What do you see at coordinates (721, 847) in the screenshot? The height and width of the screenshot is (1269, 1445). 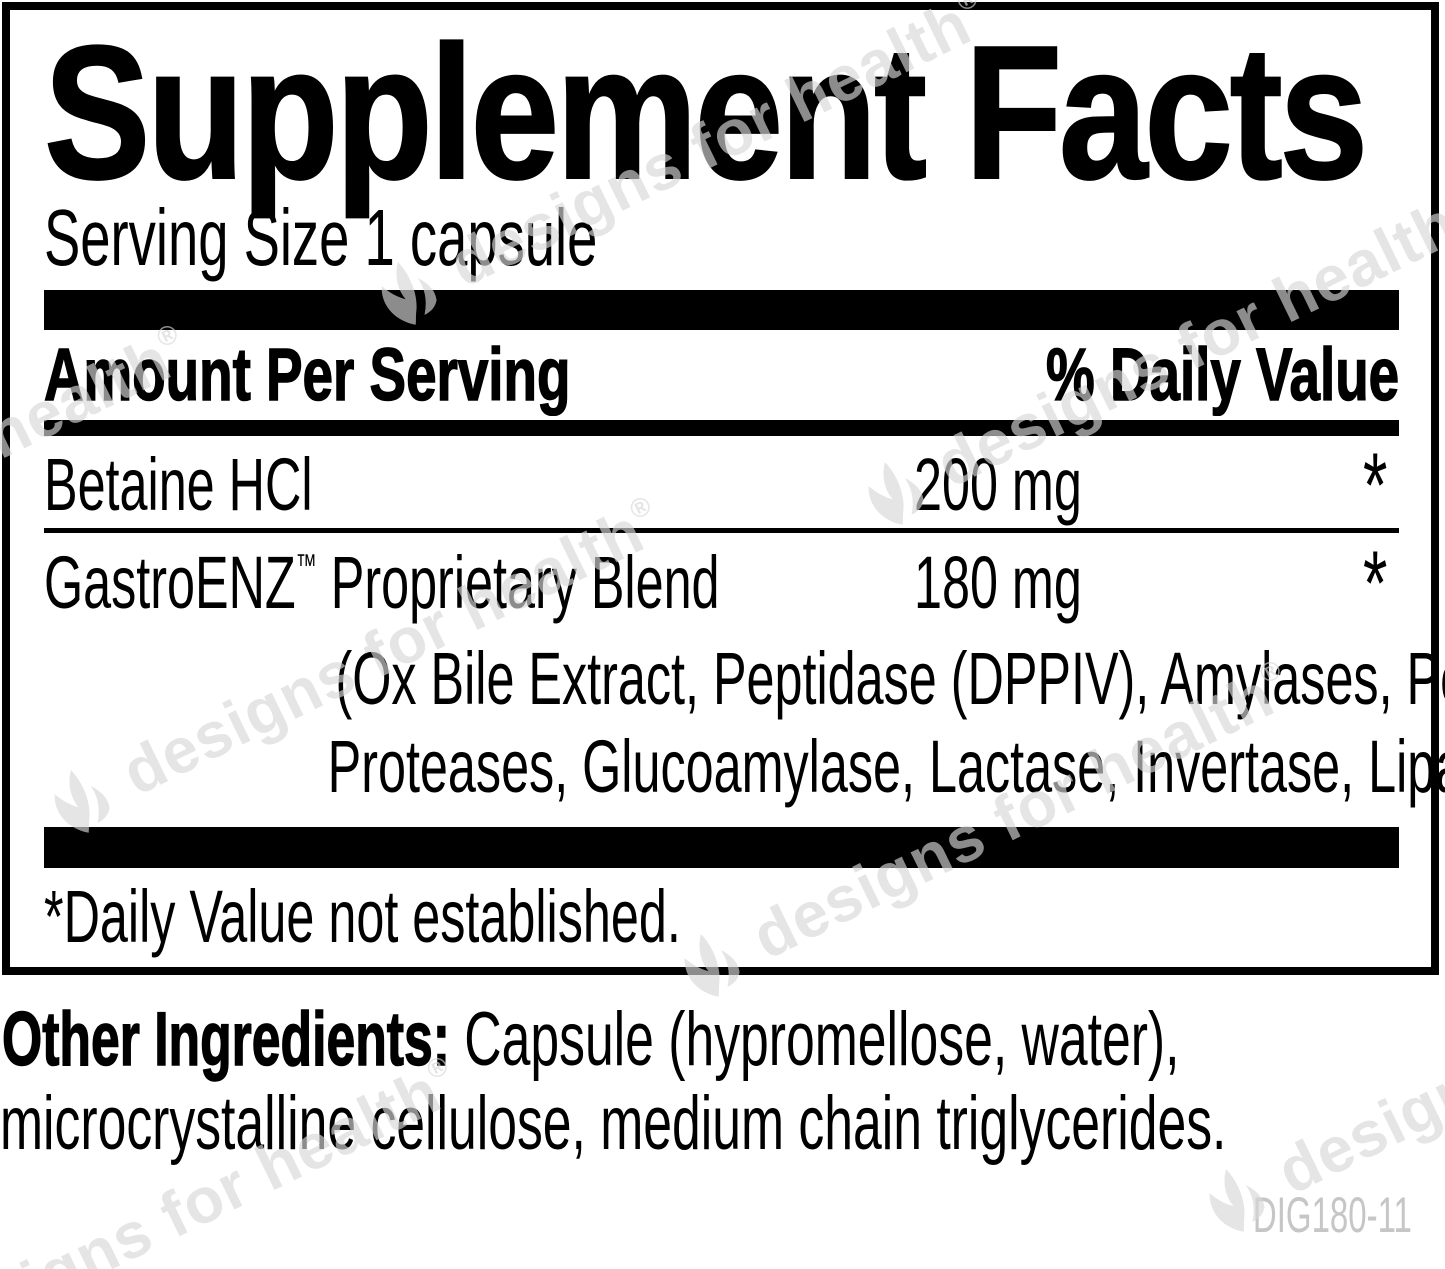 I see `divider-bar-thick-bottom` at bounding box center [721, 847].